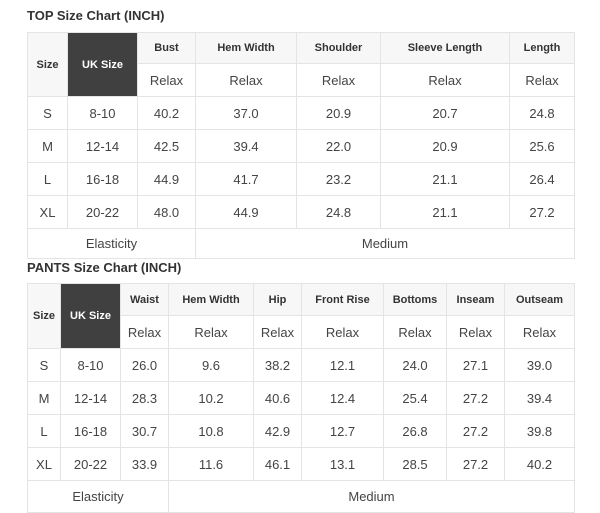 This screenshot has width=600, height=513. What do you see at coordinates (277, 299) in the screenshot?
I see `column-header: Hip` at bounding box center [277, 299].